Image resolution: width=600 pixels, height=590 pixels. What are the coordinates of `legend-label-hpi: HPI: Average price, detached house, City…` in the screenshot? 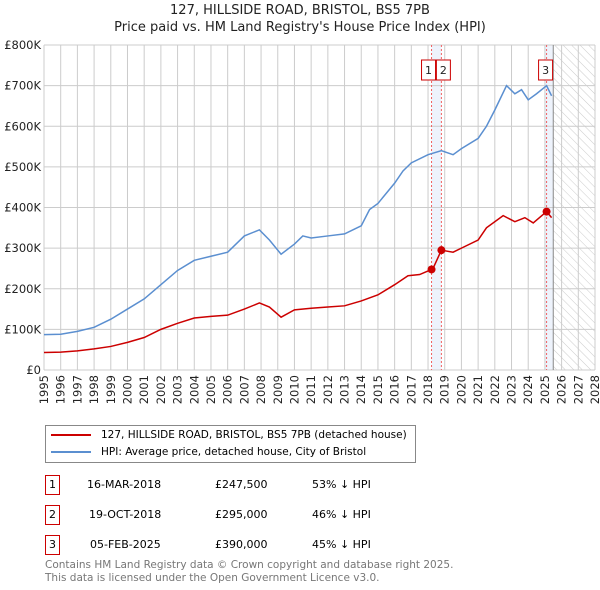 It's located at (234, 452).